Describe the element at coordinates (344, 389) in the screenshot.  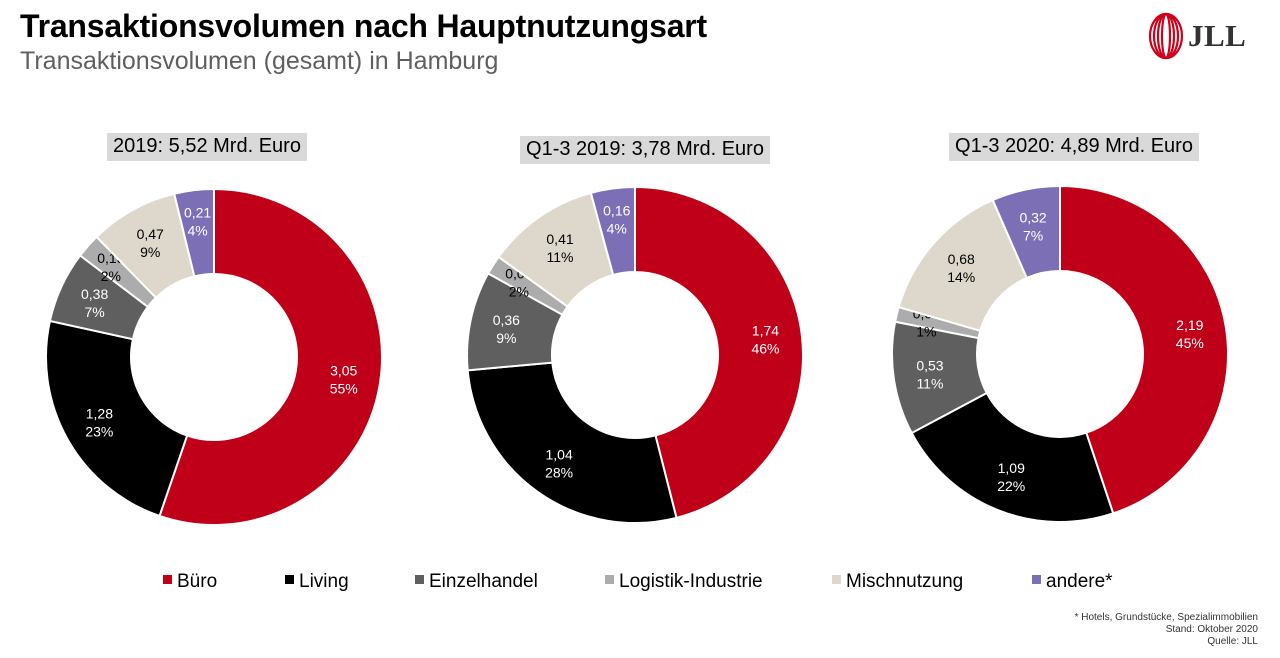
I see `chart-1-percent-label-buero: 55%` at that location.